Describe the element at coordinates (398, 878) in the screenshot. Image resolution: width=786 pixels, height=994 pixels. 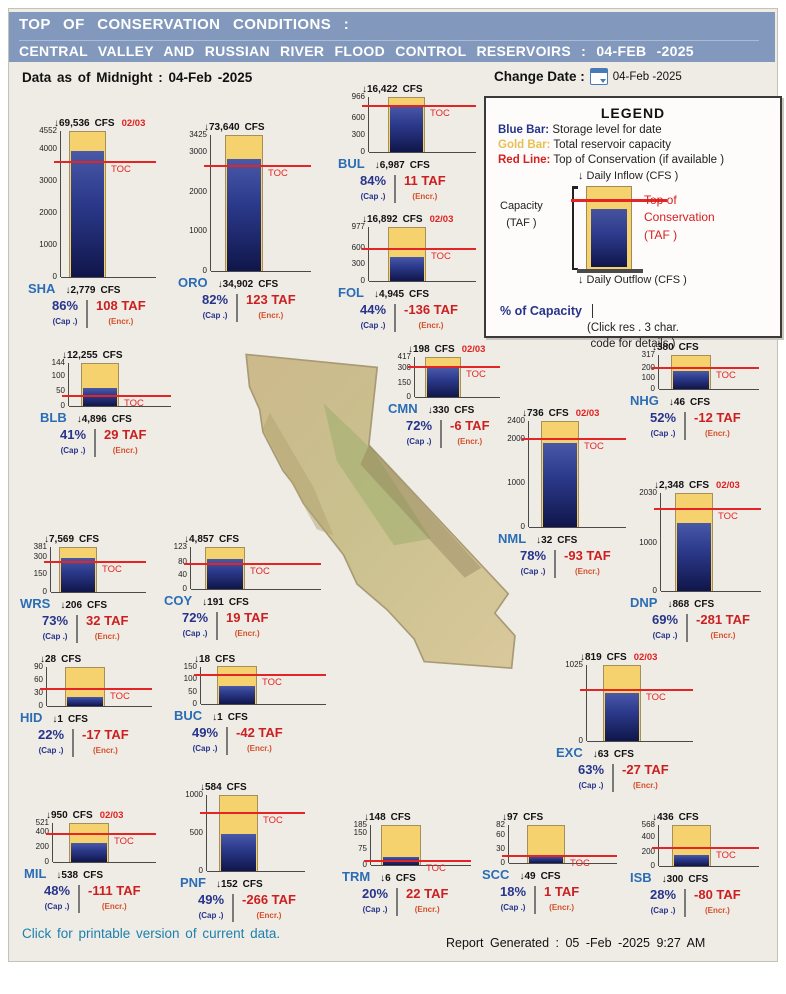
I see `outflow-label: ↓6 CFS` at that location.